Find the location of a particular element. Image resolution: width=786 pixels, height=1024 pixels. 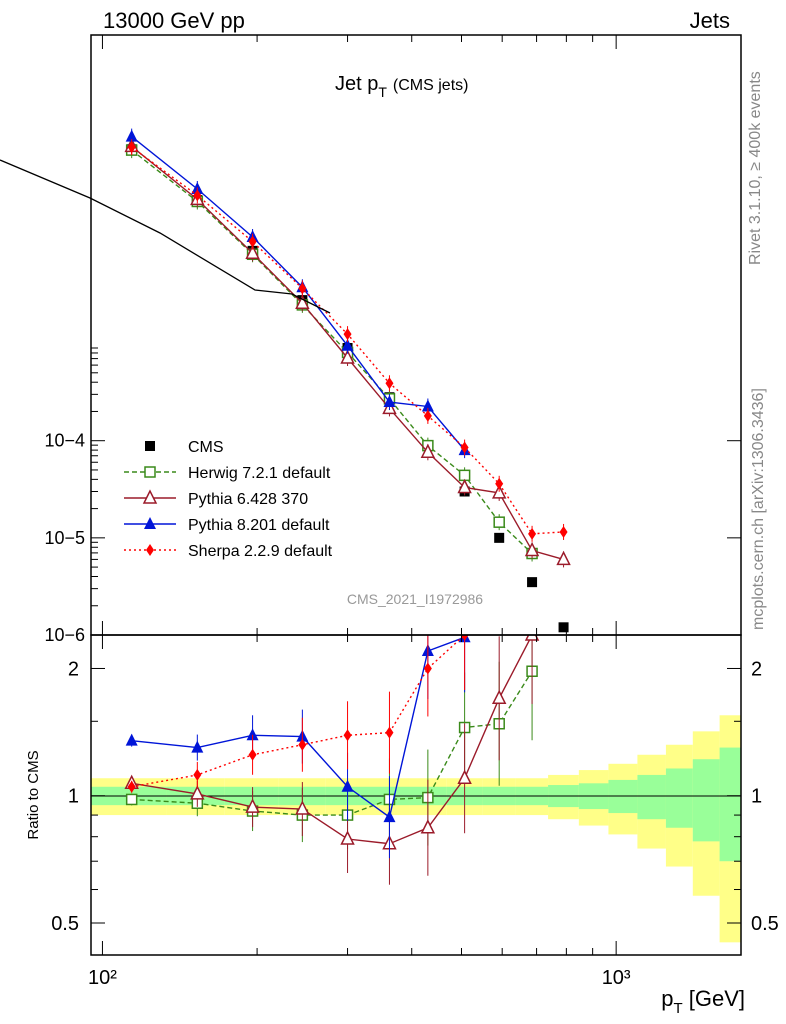

ratio-series-layer is located at coordinates (332, 760).